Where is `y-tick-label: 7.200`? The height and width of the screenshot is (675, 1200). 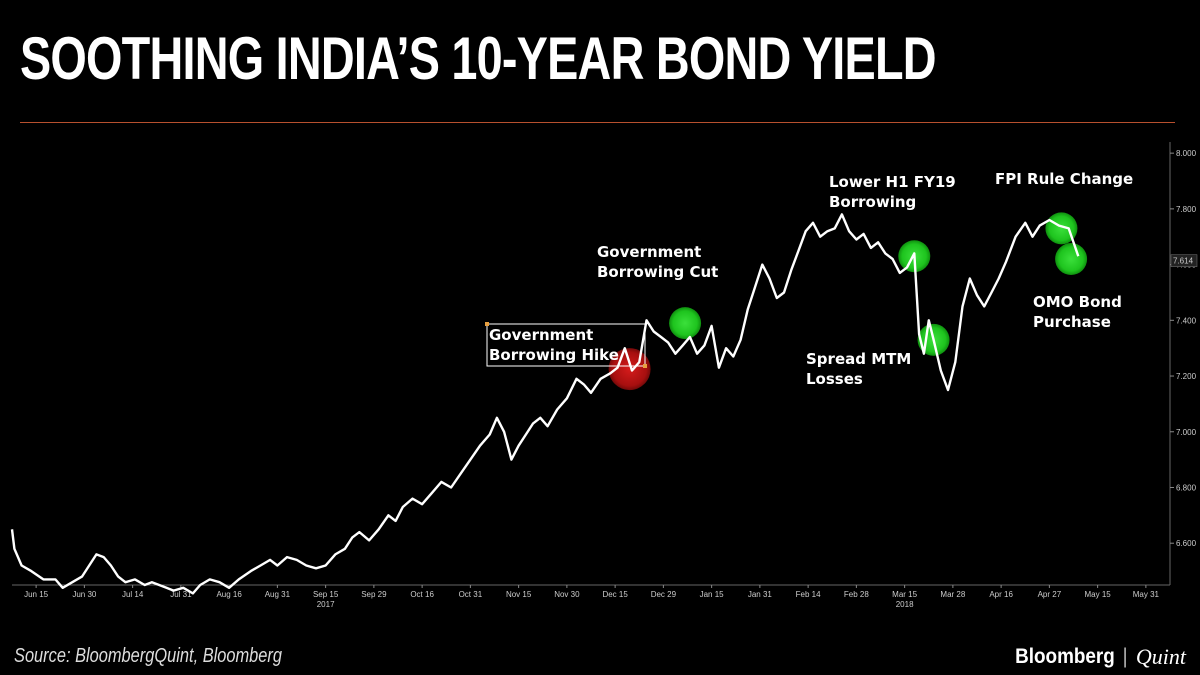 y-tick-label: 7.200 is located at coordinates (1186, 376).